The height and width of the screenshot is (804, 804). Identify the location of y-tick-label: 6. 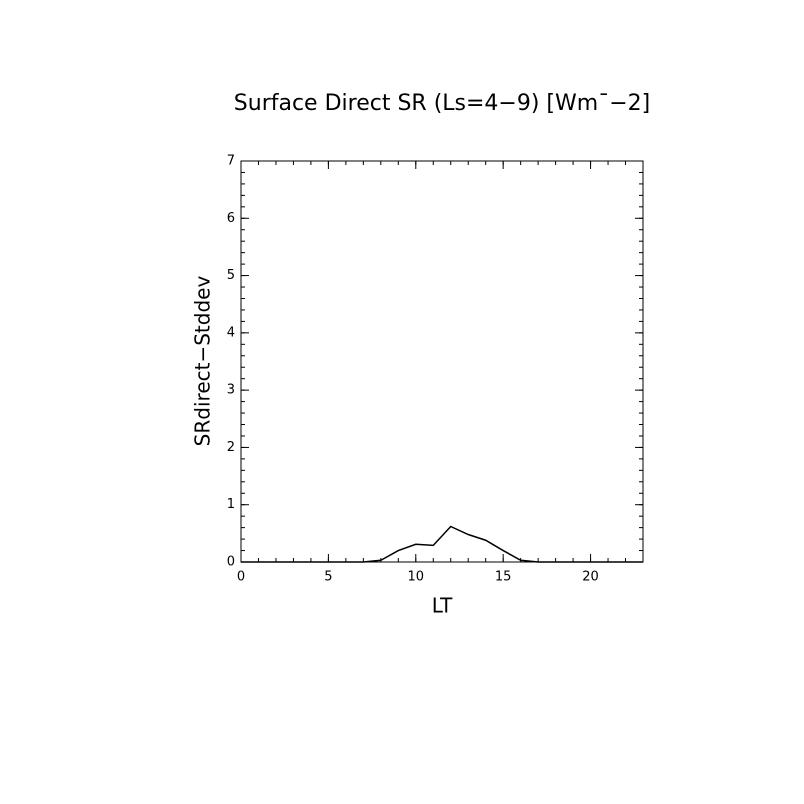
(231, 218).